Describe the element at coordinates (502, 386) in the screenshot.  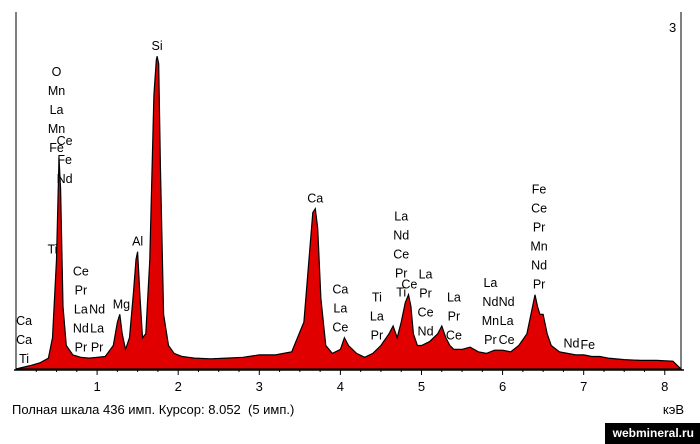
I see `x-tick-label: 6` at that location.